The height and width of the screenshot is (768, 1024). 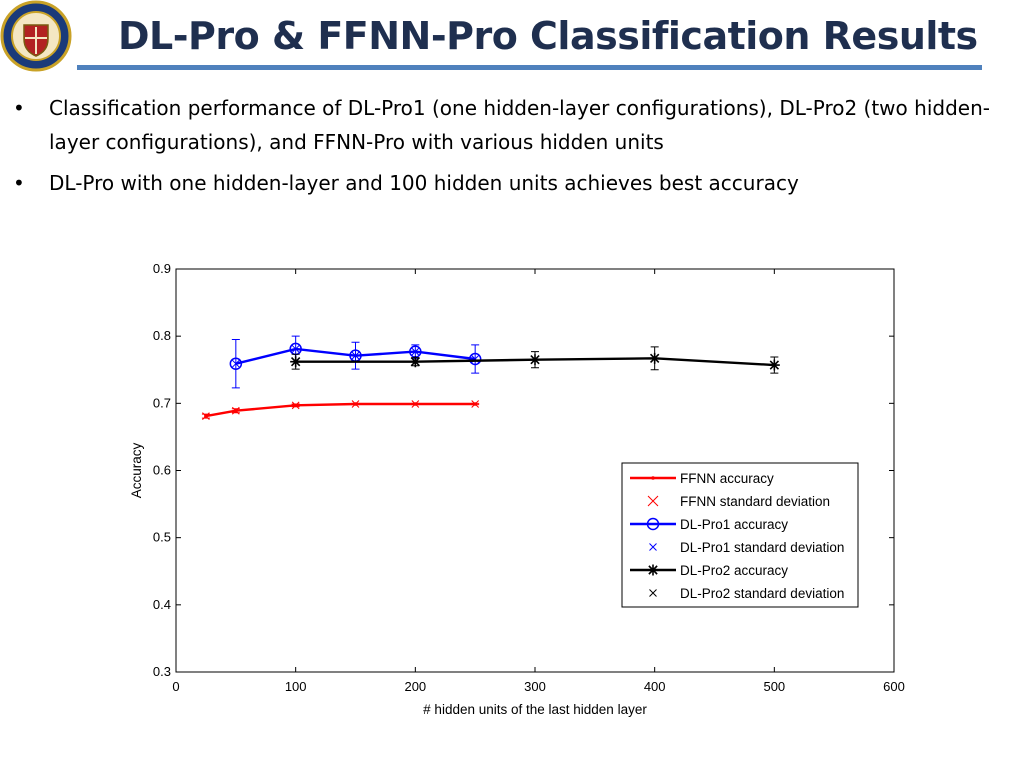 What do you see at coordinates (755, 501) in the screenshot?
I see `legend-label: FFNN standard deviation` at bounding box center [755, 501].